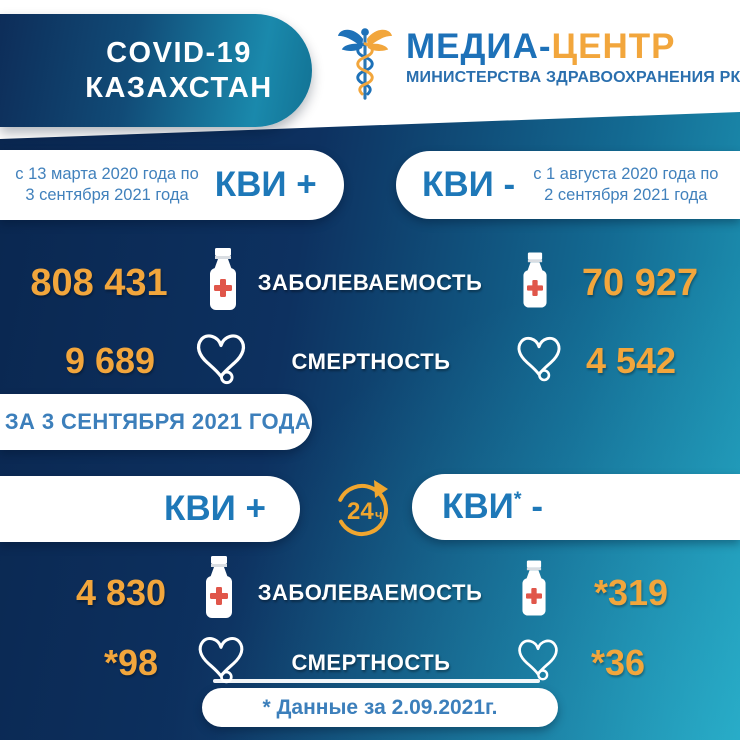 The width and height of the screenshot is (740, 740). I want to click on cumulative-mortality-label: СМЕРТНОСТЬ, so click(371, 361).